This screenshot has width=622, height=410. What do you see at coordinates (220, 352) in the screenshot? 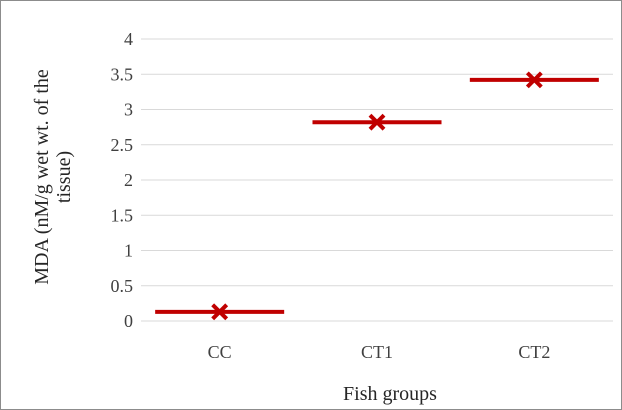
I see `x-tick-label: CC` at bounding box center [220, 352].